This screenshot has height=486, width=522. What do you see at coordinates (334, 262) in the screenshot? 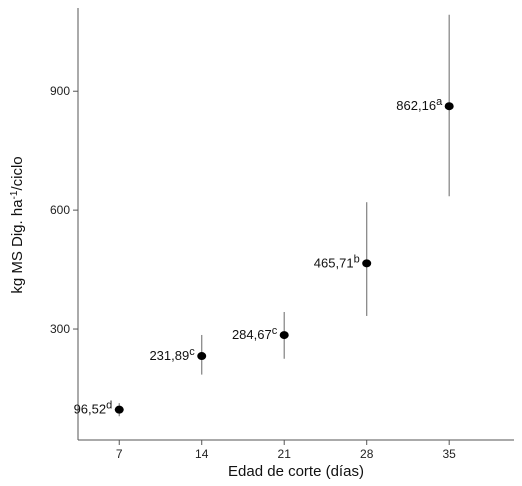
I see `data-label-value: 465,71` at bounding box center [334, 262].